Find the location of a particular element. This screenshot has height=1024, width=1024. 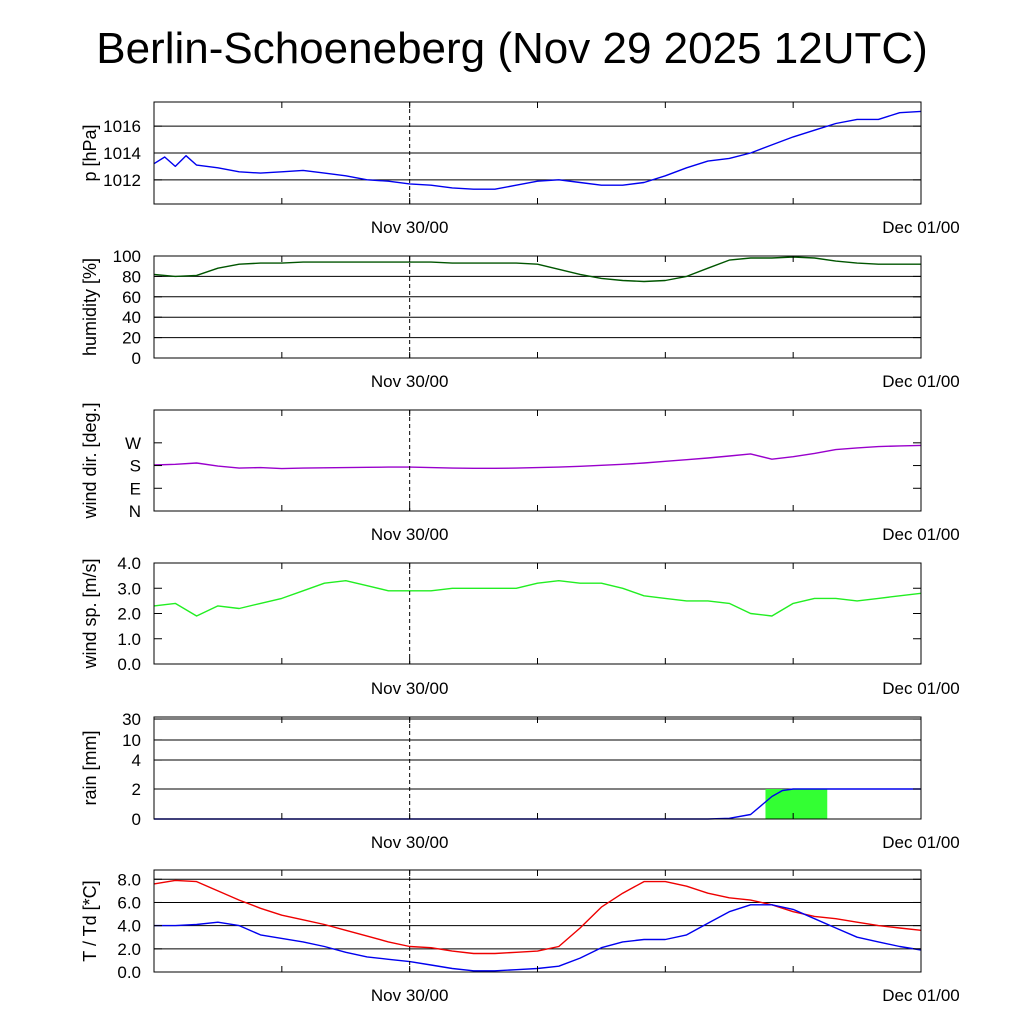

y-tick-label: 80 is located at coordinates (131, 276).